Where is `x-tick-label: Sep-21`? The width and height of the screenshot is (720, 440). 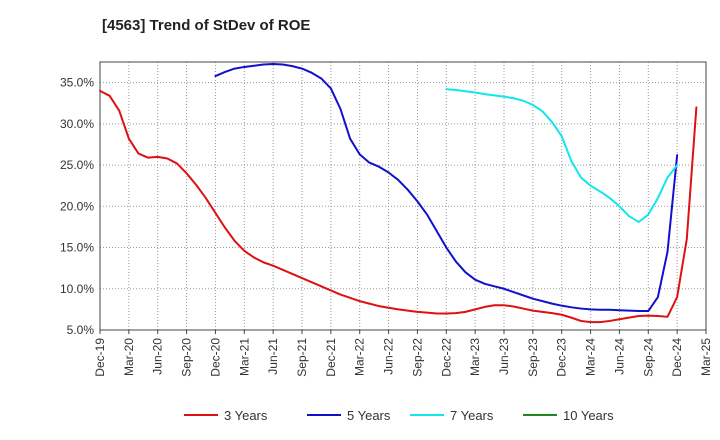 x-tick-label: Sep-21 is located at coordinates (302, 357).